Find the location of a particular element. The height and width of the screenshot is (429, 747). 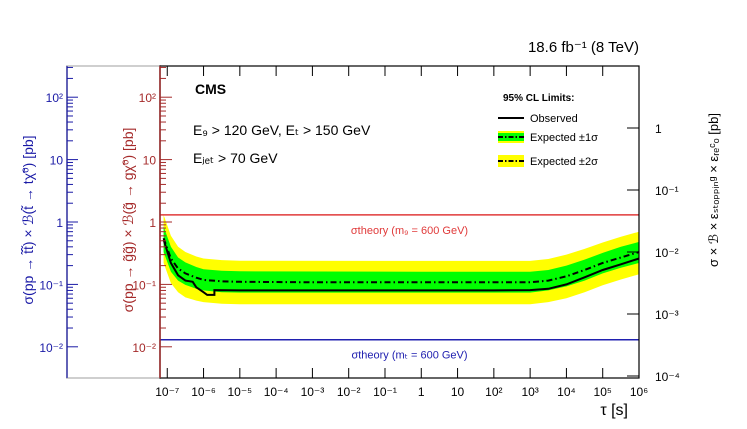

x-tick-label: 10⁻⁷ is located at coordinates (167, 392).